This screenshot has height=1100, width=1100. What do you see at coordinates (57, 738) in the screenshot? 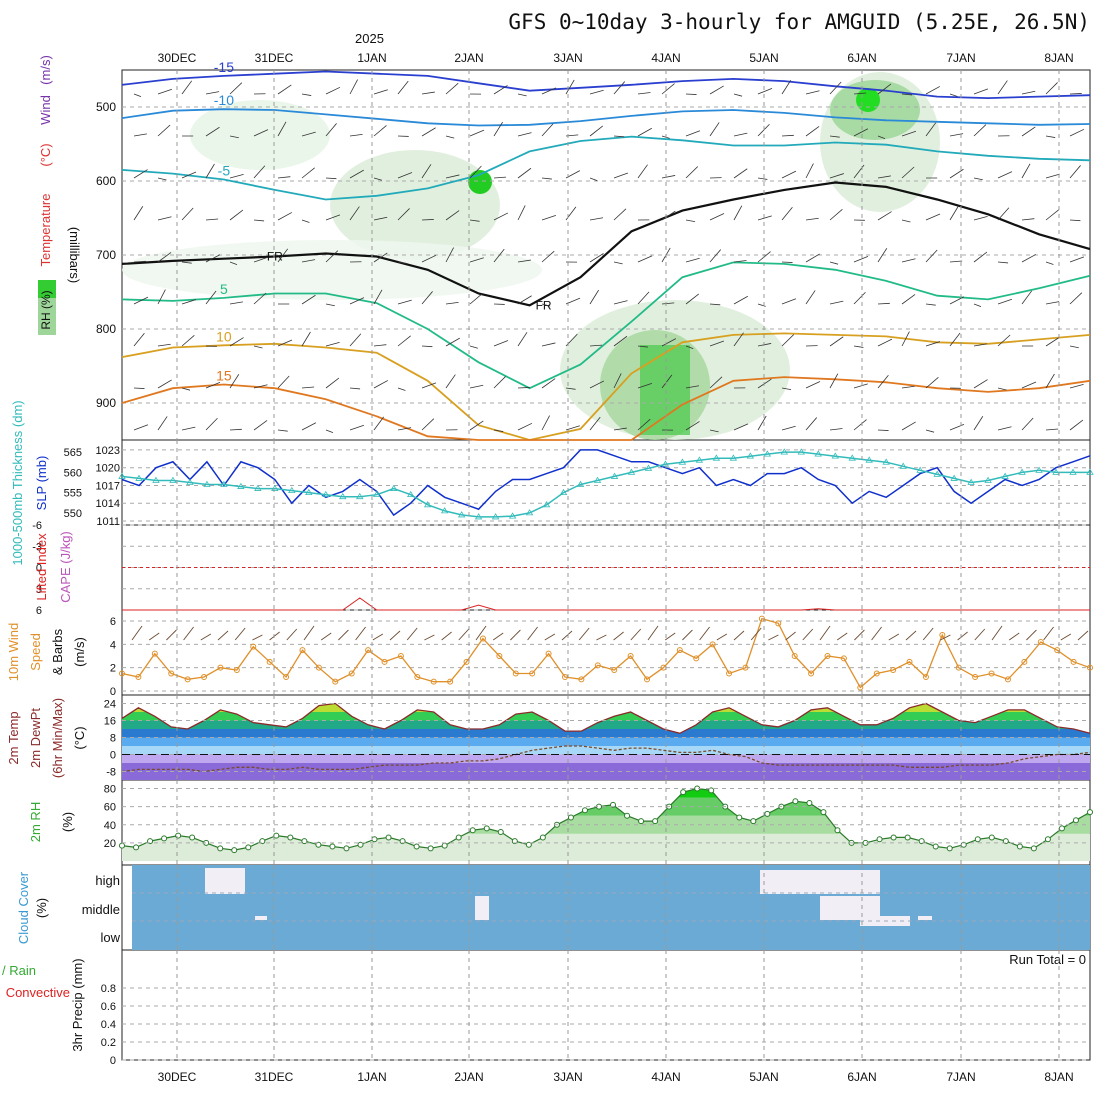
I see `temp-axis-label: (6hr Min/Max)` at bounding box center [57, 738].